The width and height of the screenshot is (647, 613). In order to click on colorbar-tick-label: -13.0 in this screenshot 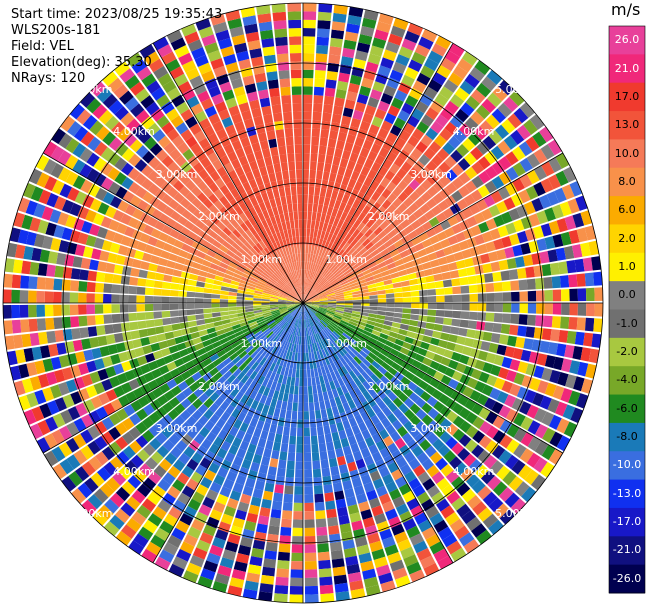, I will do `click(627, 493)`.